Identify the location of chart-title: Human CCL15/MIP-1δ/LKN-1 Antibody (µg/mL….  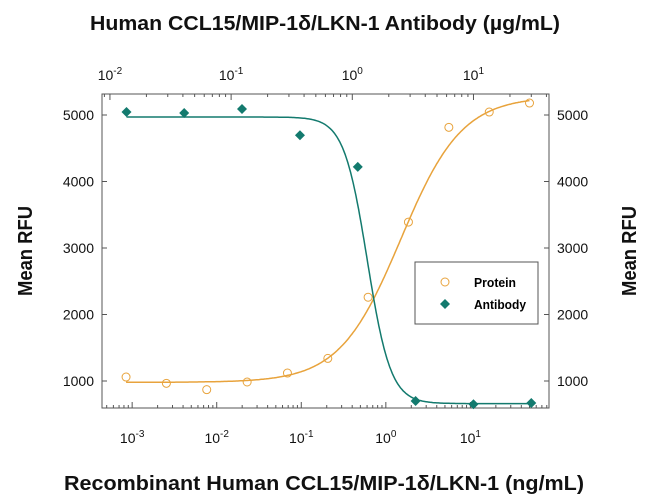
(325, 24).